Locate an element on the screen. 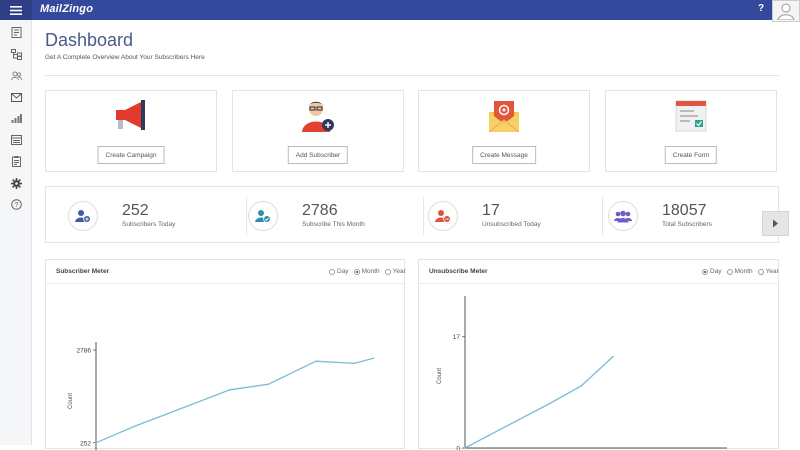 The height and width of the screenshot is (450, 800). y-tick-label: 252 is located at coordinates (85, 443).